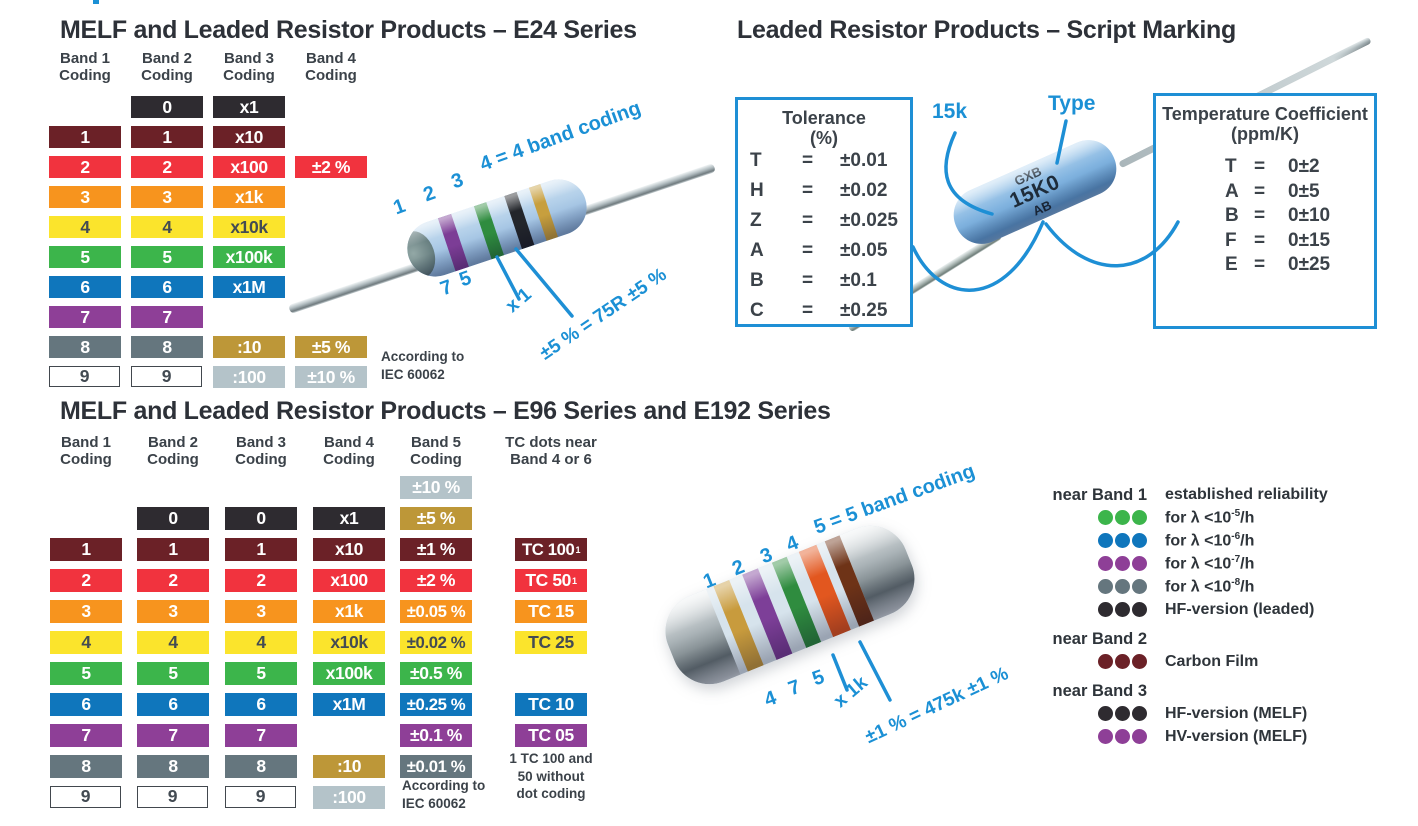  Describe the element at coordinates (1231, 264) in the screenshot. I see `code-letter: E` at that location.